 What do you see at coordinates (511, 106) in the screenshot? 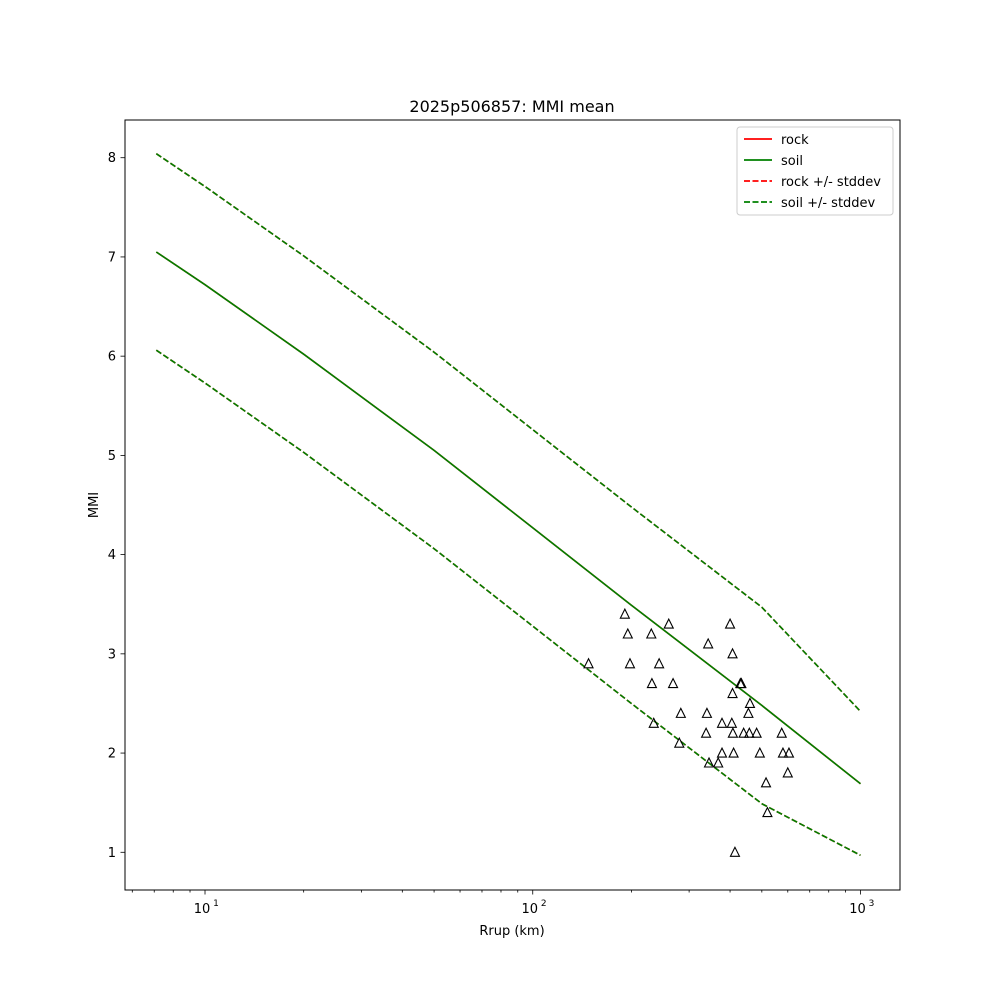
I see `chart-title: 2025p506857: MMI mean` at bounding box center [511, 106].